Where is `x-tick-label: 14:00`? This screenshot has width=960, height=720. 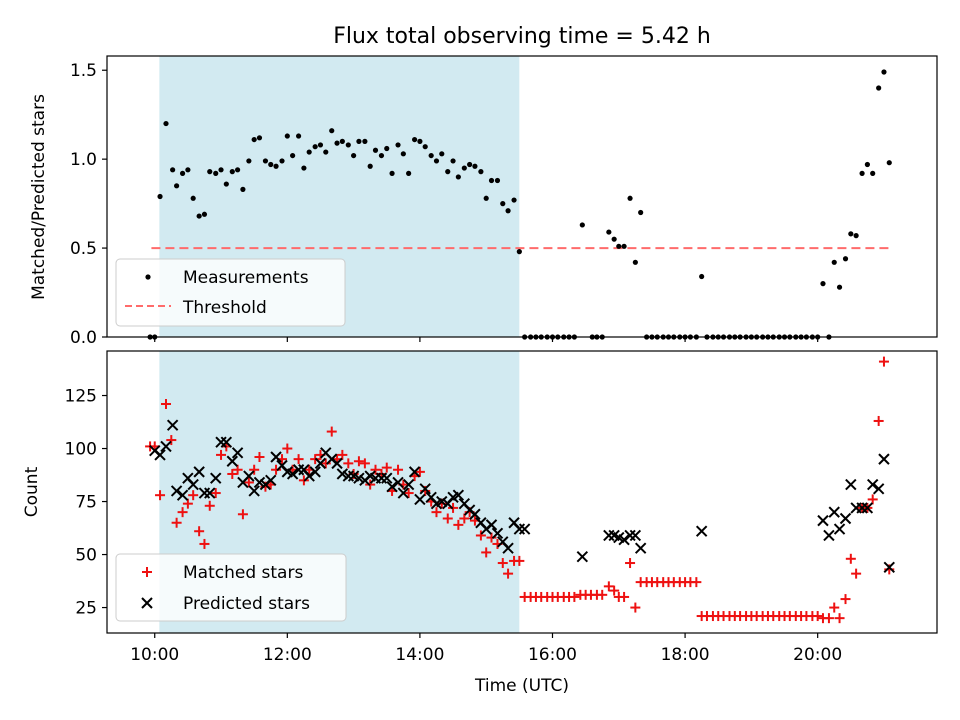 x-tick-label: 14:00 is located at coordinates (419, 655).